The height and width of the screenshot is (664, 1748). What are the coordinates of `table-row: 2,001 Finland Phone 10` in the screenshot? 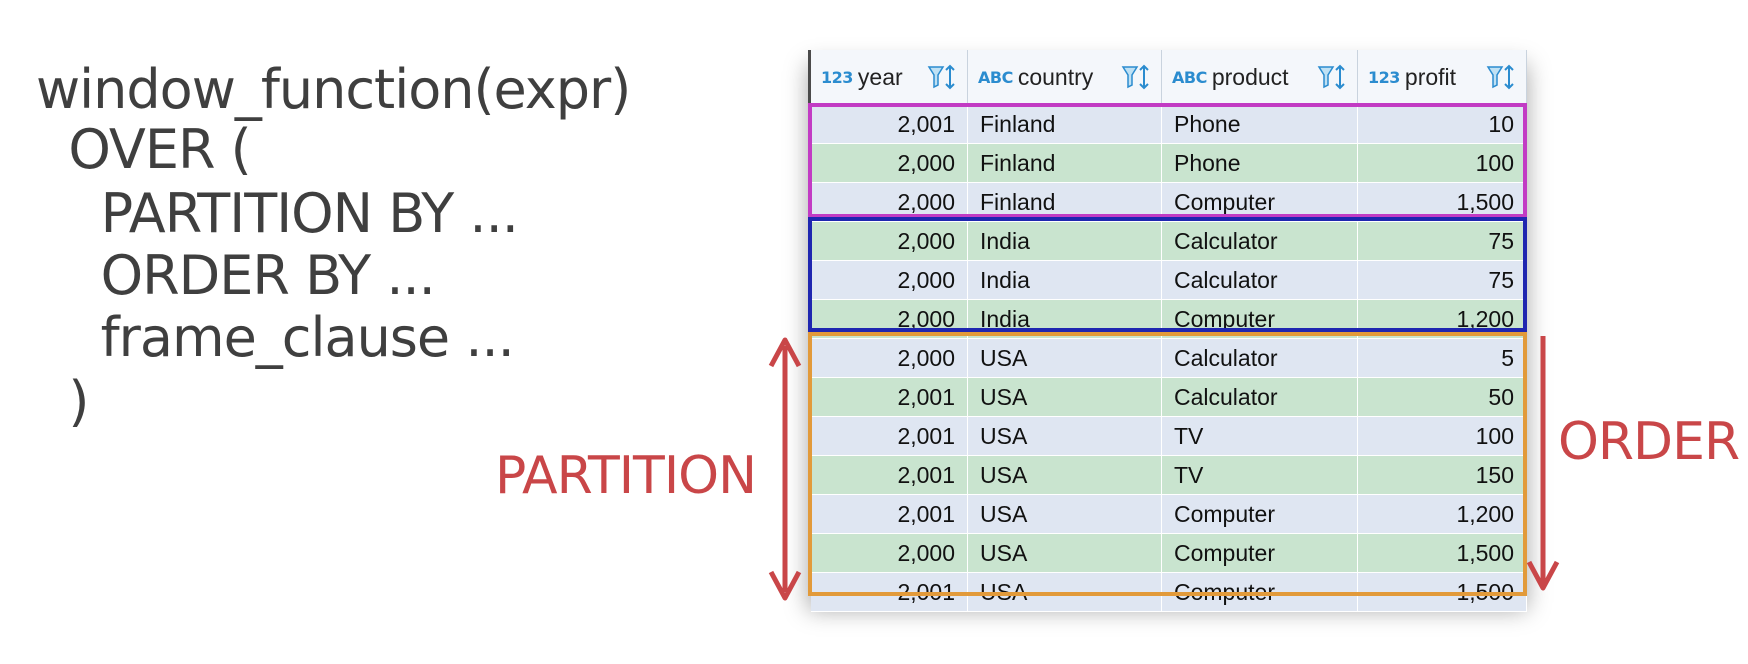 It's located at (1169, 124).